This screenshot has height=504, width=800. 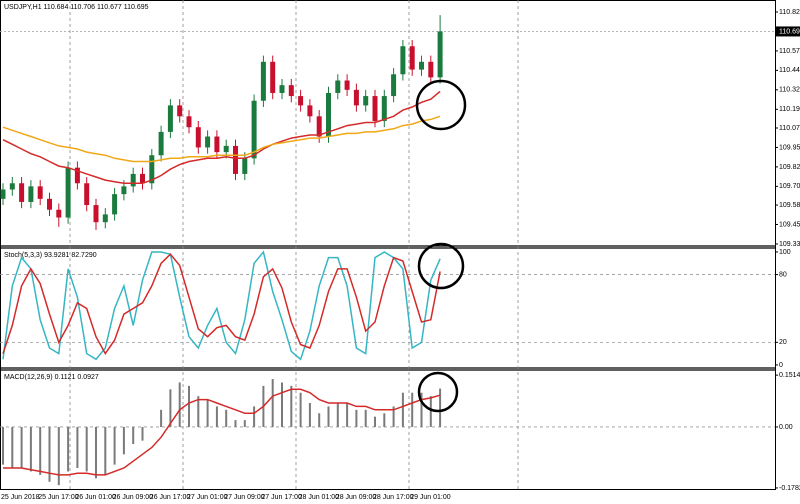 What do you see at coordinates (244, 497) in the screenshot?
I see `x-tick-label: 27 Jun 09:00` at bounding box center [244, 497].